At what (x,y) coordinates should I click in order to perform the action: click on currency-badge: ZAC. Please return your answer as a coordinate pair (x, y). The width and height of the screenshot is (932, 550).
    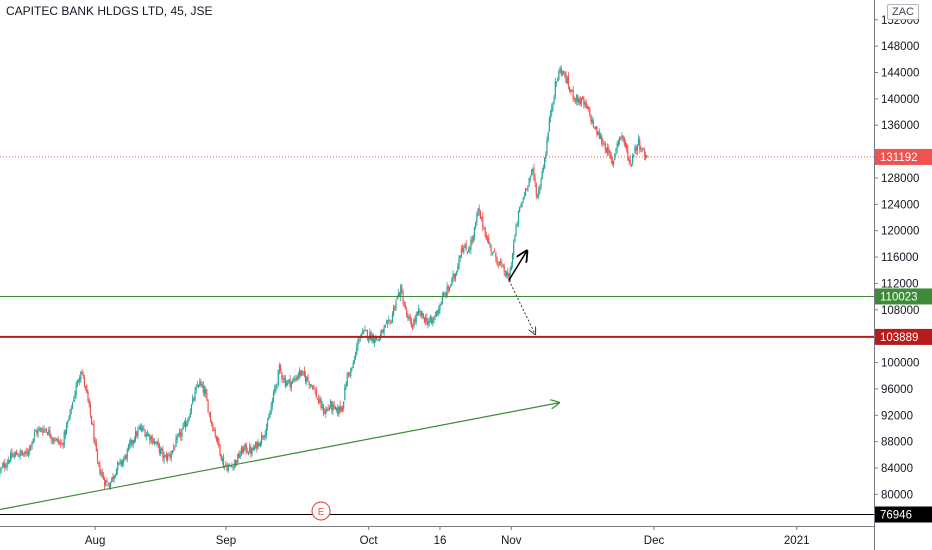
    Looking at the image, I should click on (903, 12).